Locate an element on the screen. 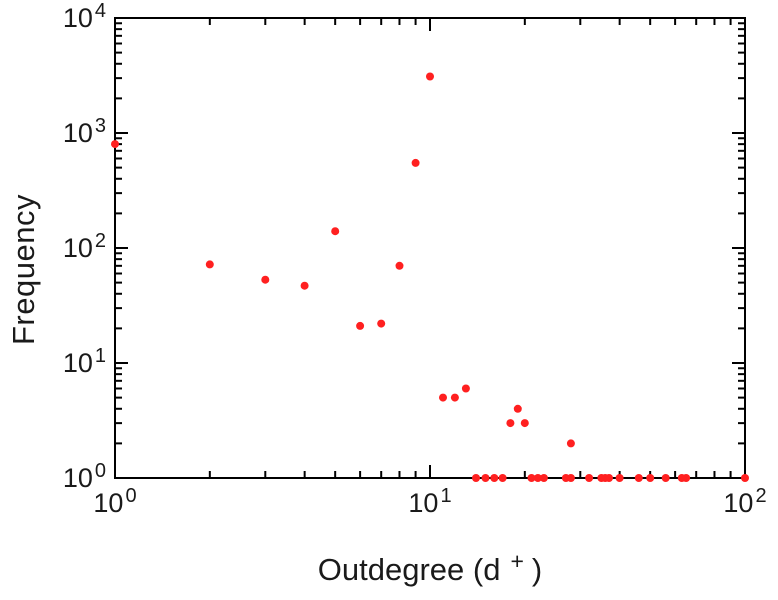 Image resolution: width=778 pixels, height=600 pixels. x-tick-label: 10 0 is located at coordinates (115, 503).